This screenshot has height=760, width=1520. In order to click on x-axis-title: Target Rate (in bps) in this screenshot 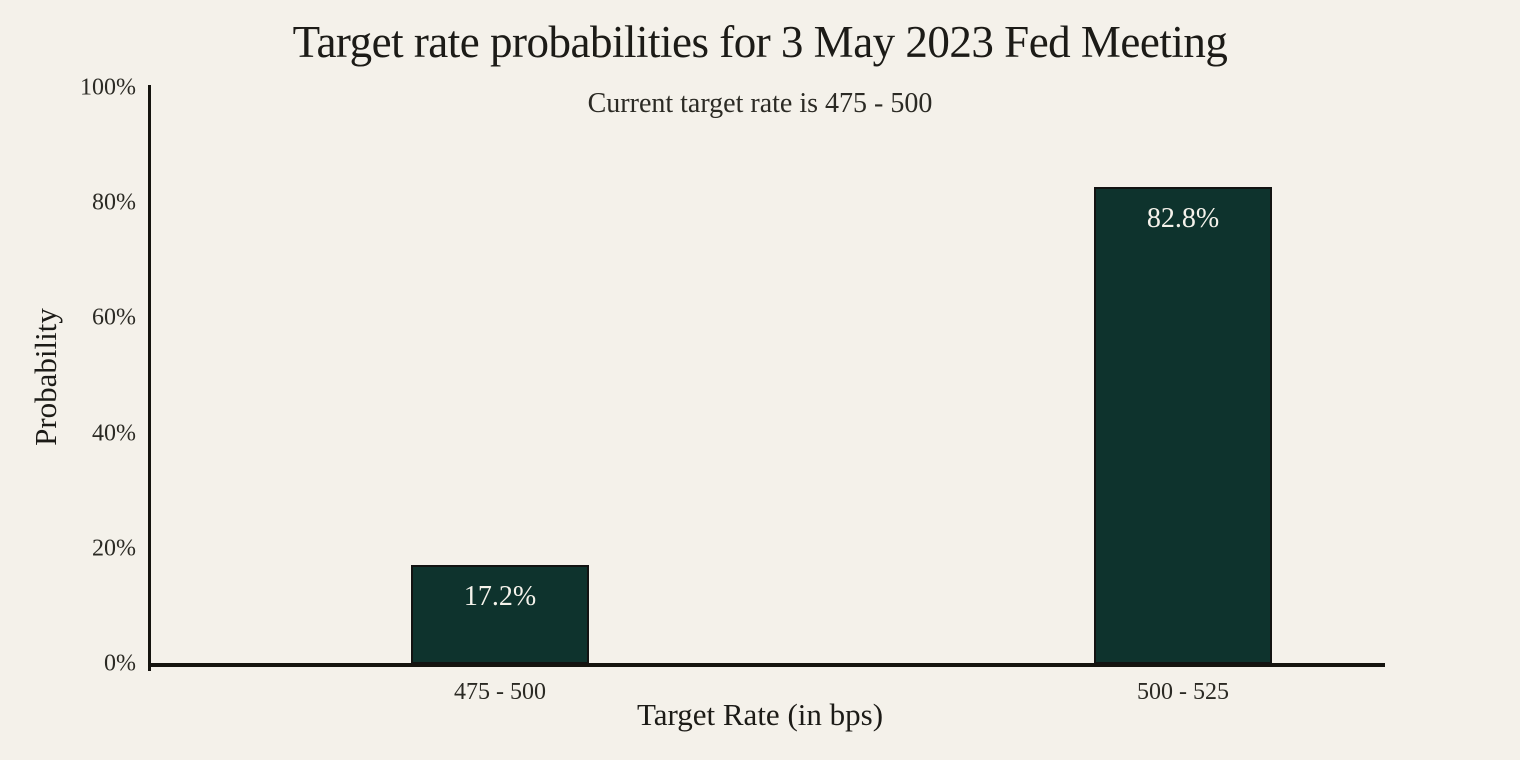, I will do `click(760, 714)`.